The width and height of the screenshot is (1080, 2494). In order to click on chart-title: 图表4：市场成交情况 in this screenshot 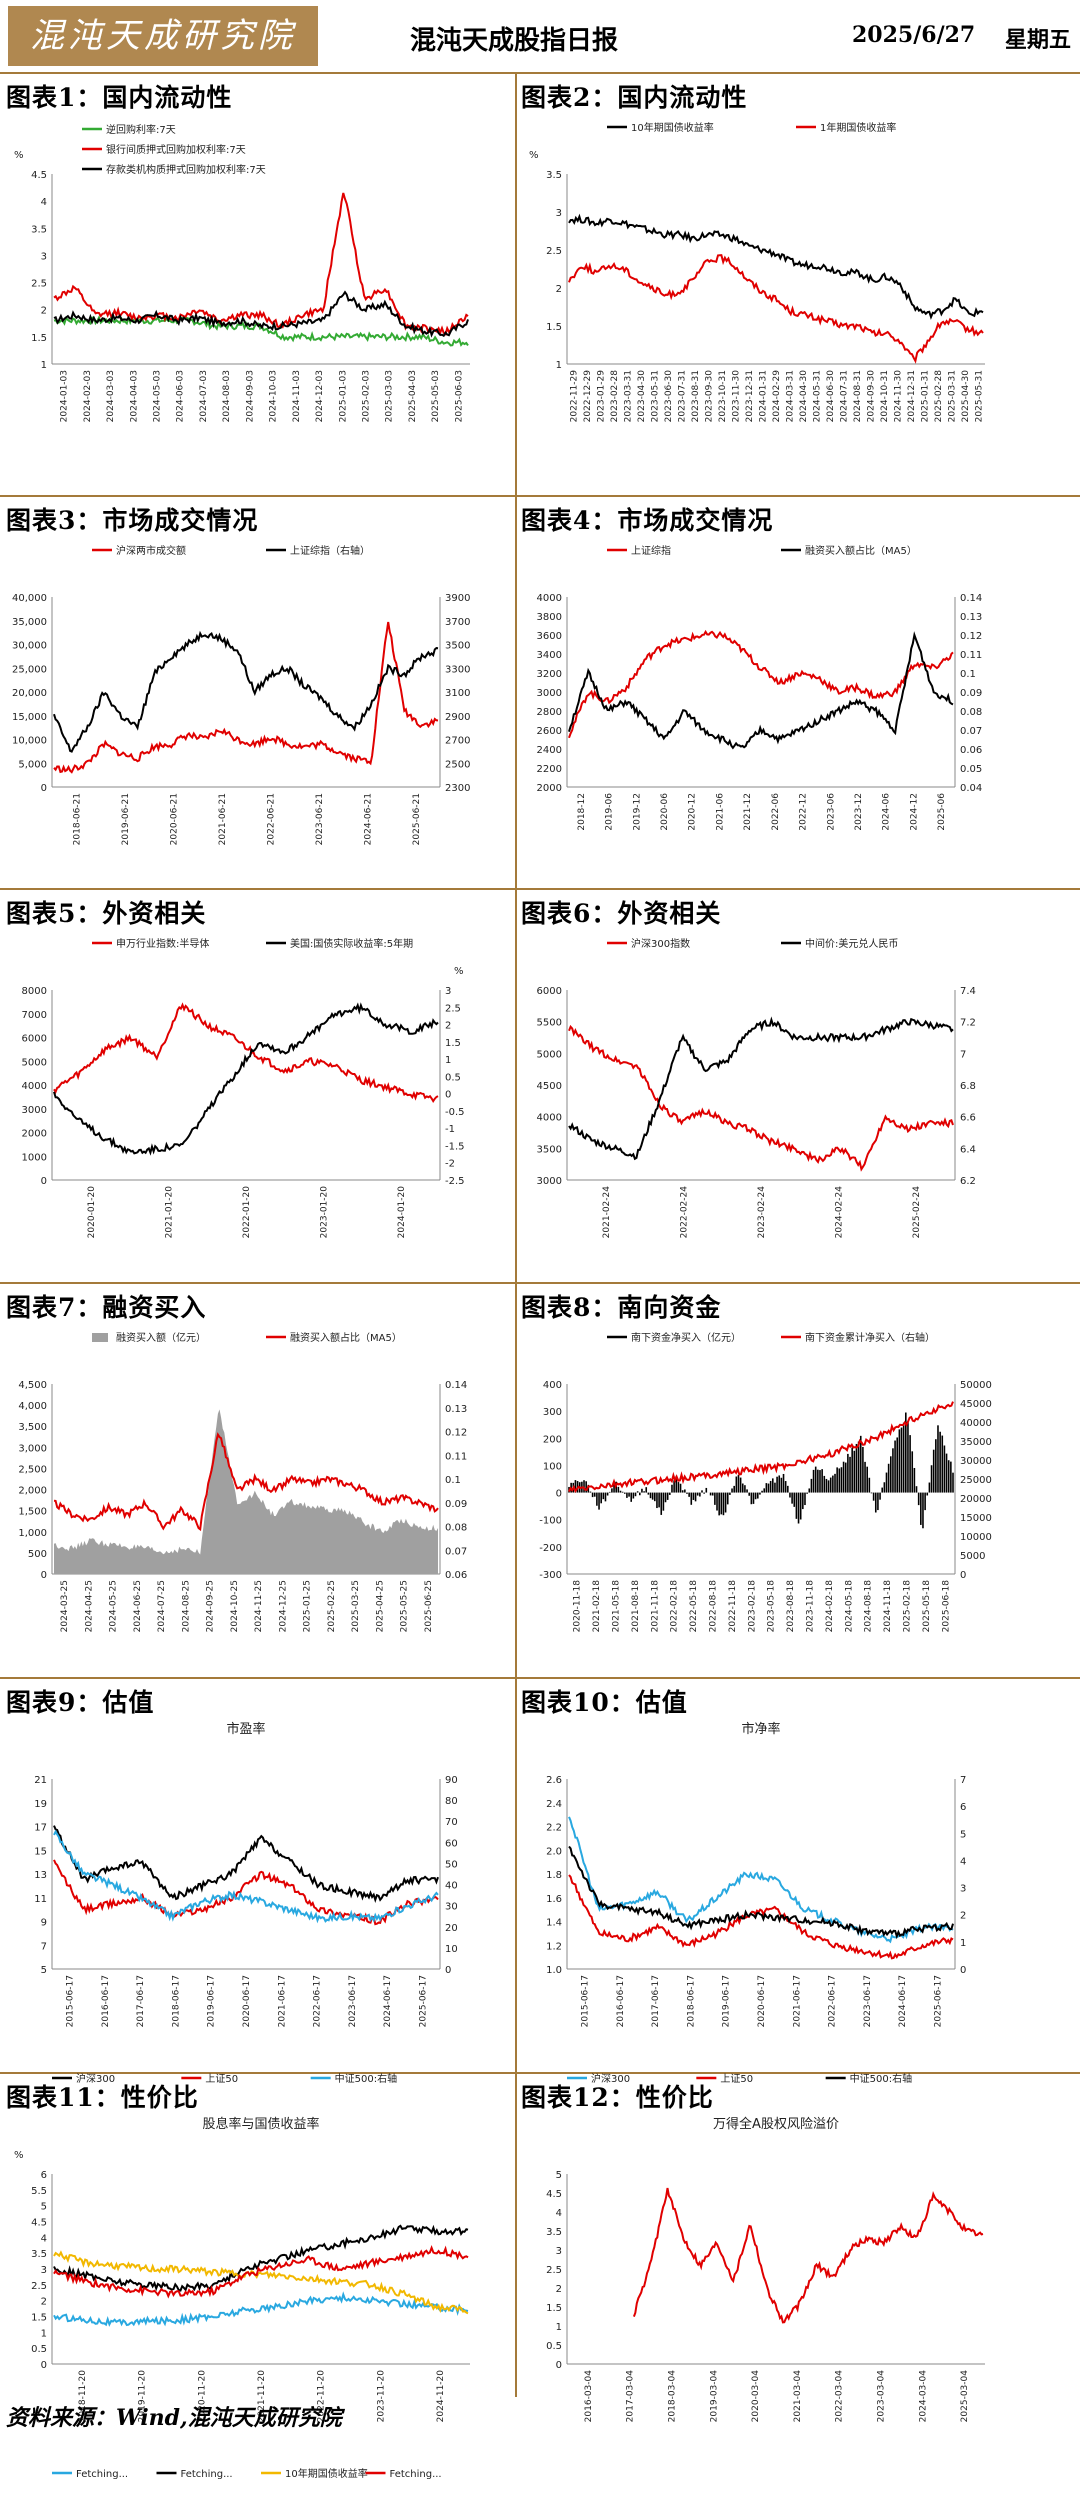, I will do `click(647, 520)`.